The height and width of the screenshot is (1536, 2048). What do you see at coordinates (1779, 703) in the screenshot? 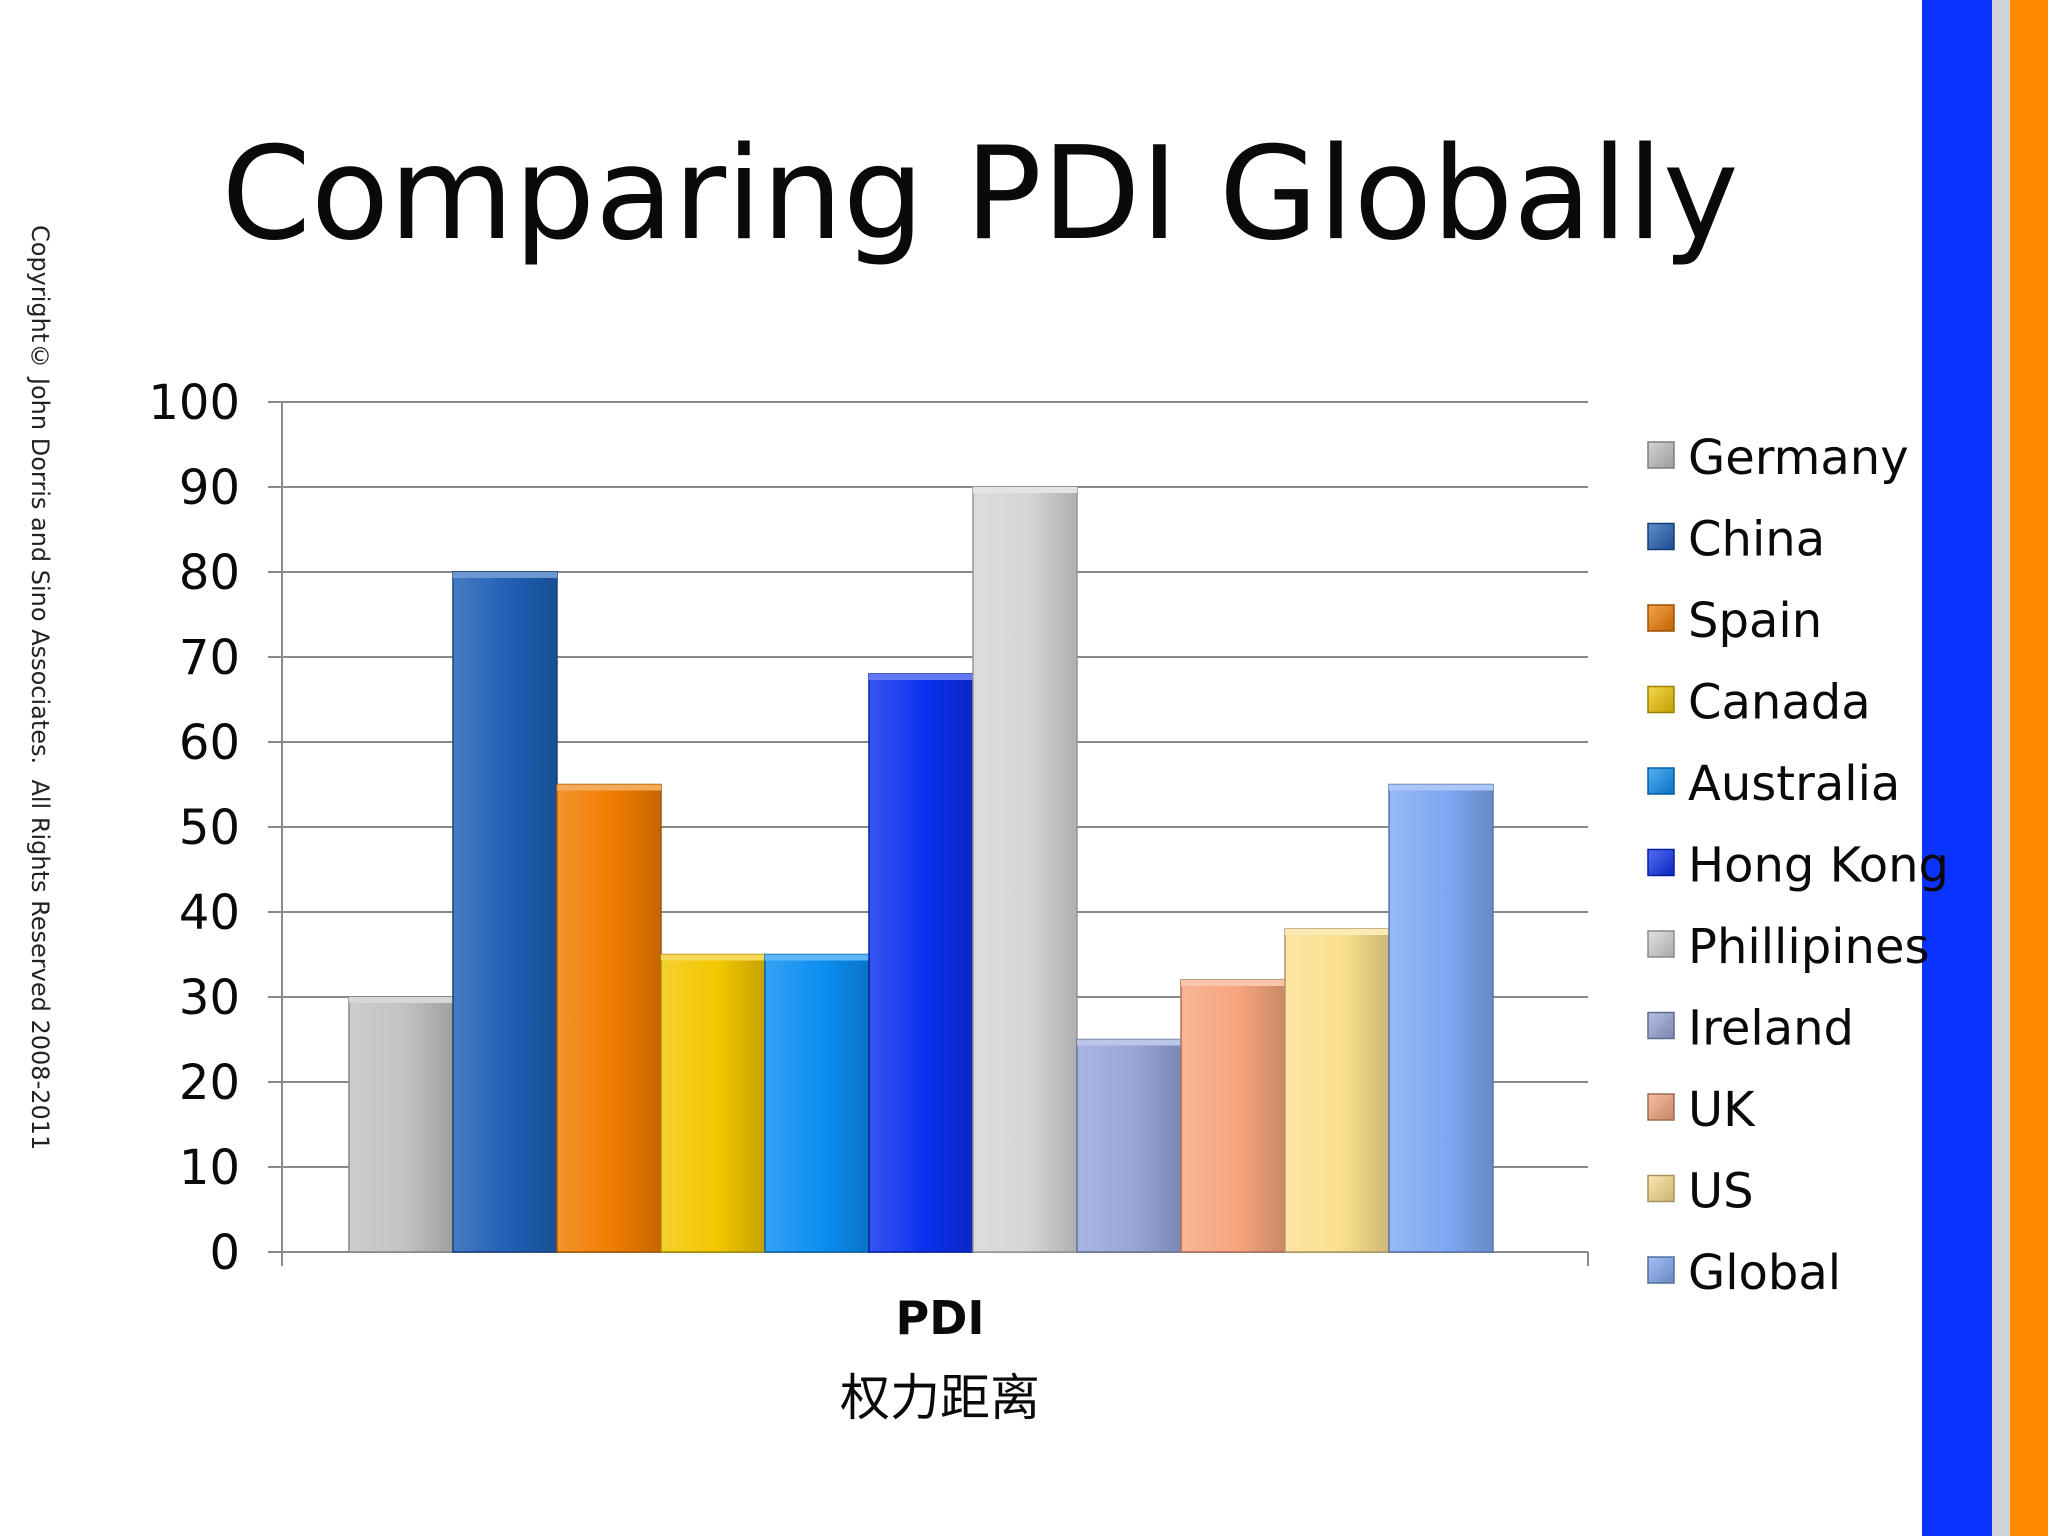
I see `legend-label: Canada` at bounding box center [1779, 703].